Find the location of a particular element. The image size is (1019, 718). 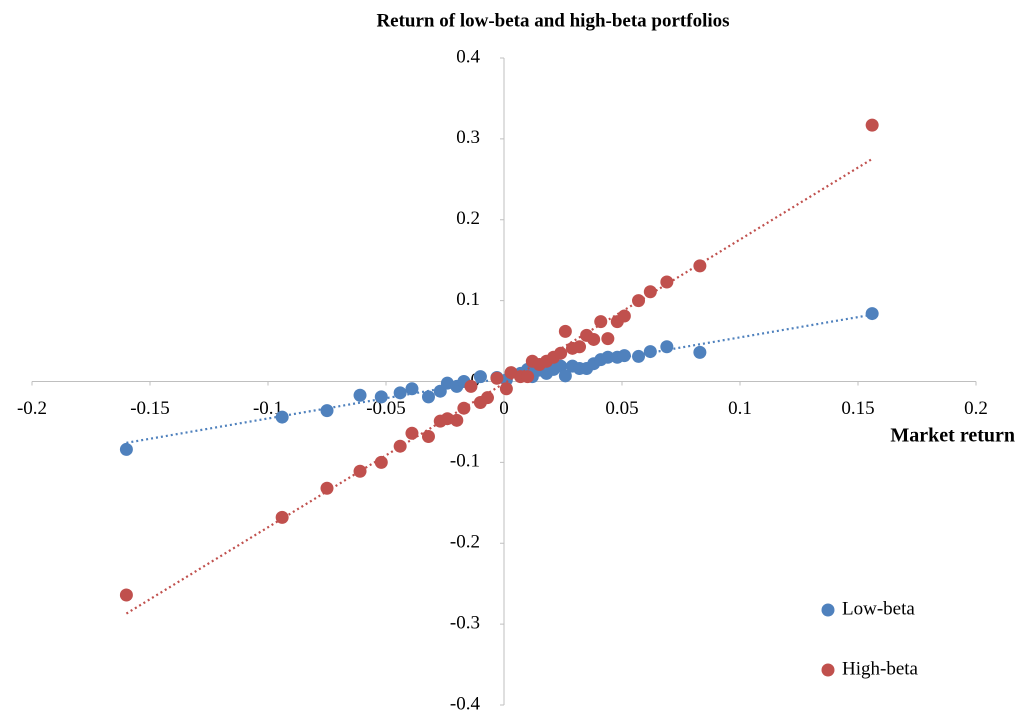

x-tick-label: -0.1 is located at coordinates (268, 408).